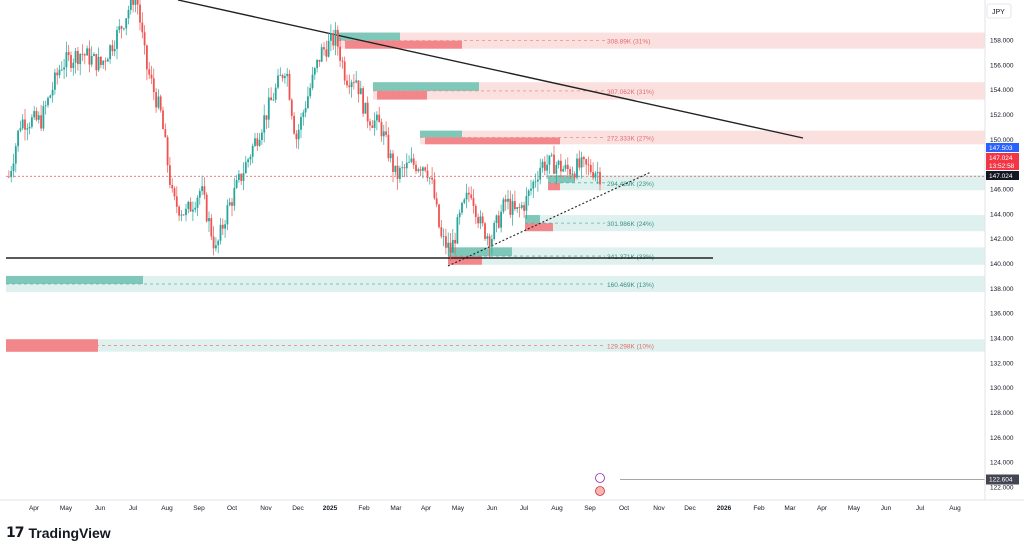 The height and width of the screenshot is (554, 1024). I want to click on time-tick-label: Oct, so click(232, 508).